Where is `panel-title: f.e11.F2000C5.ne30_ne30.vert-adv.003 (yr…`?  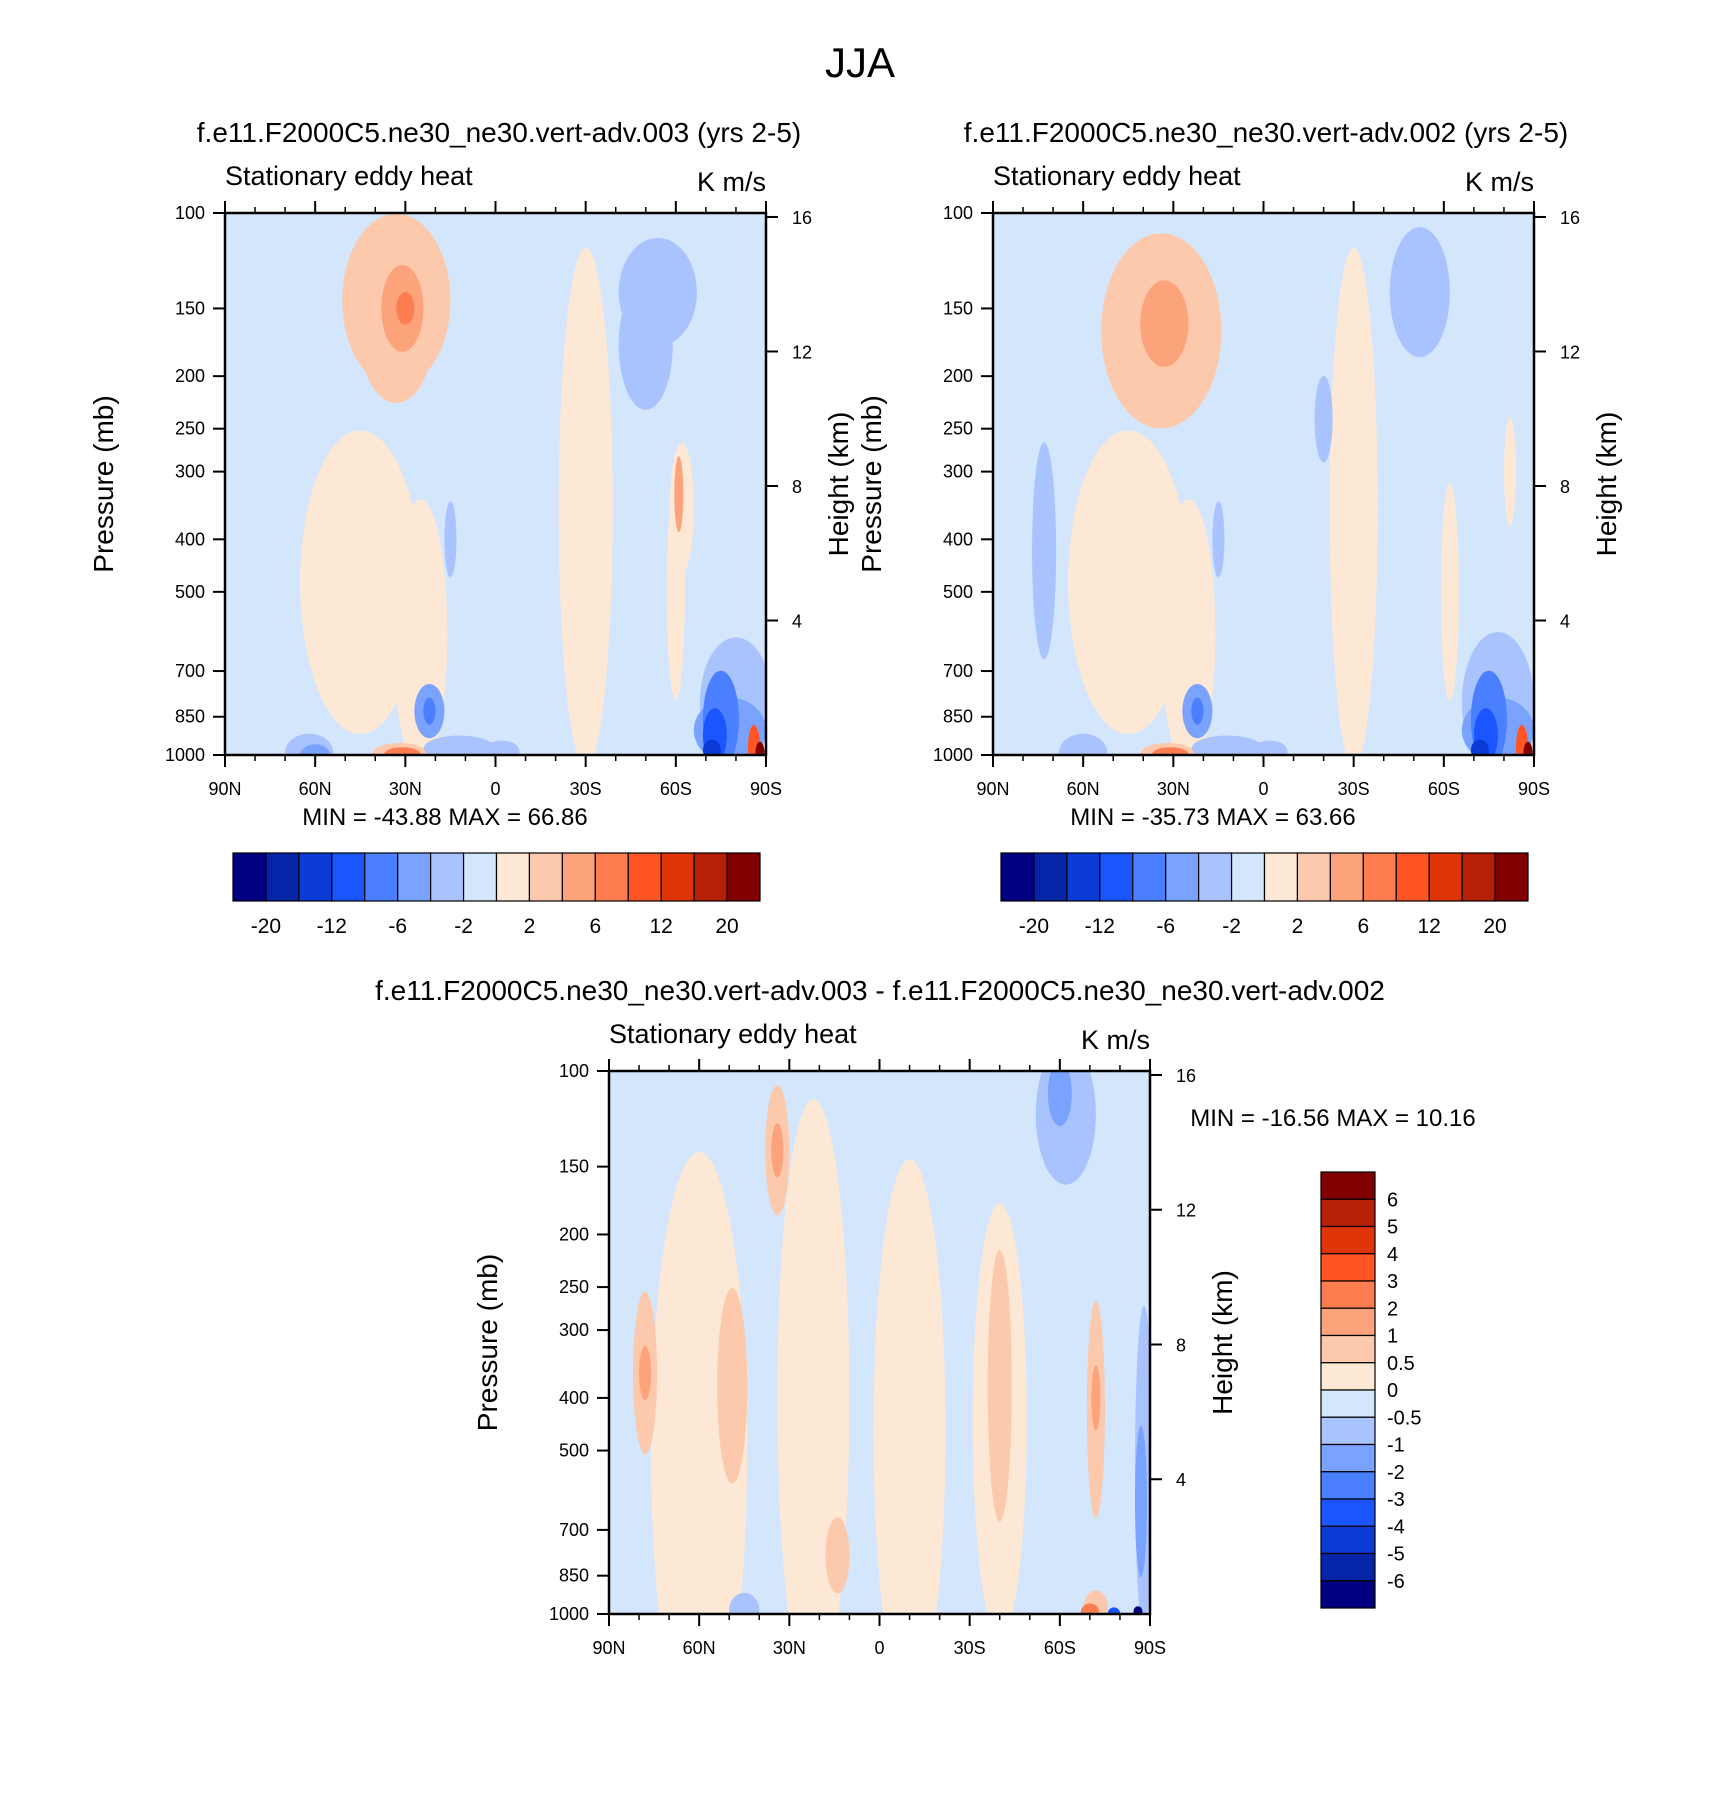 panel-title: f.e11.F2000C5.ne30_ne30.vert-adv.003 (yr… is located at coordinates (499, 132).